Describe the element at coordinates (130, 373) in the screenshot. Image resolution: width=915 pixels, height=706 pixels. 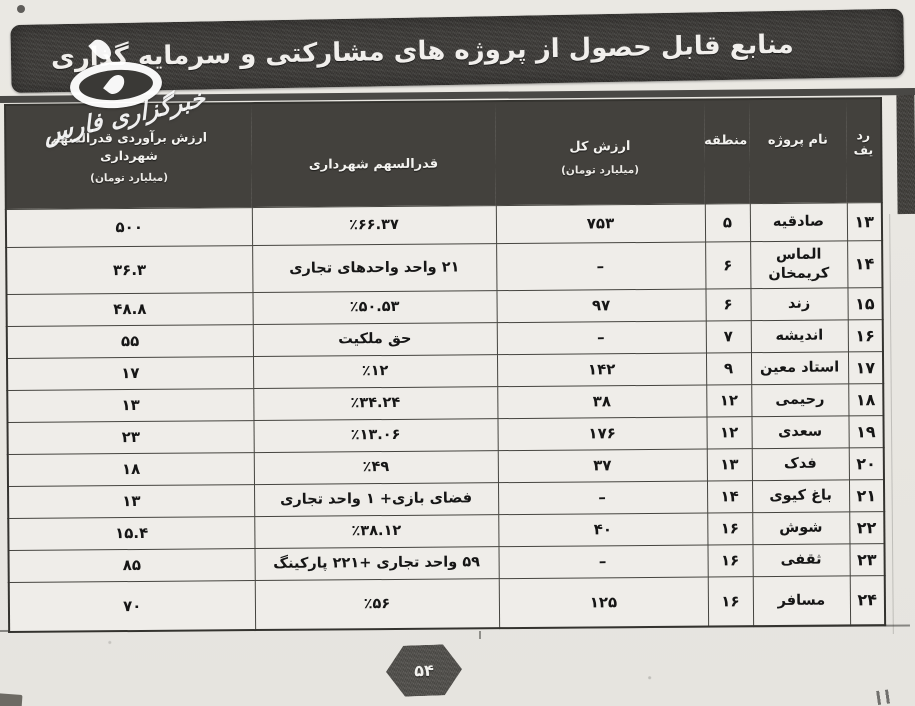
I see `cell-est: ۱۷` at that location.